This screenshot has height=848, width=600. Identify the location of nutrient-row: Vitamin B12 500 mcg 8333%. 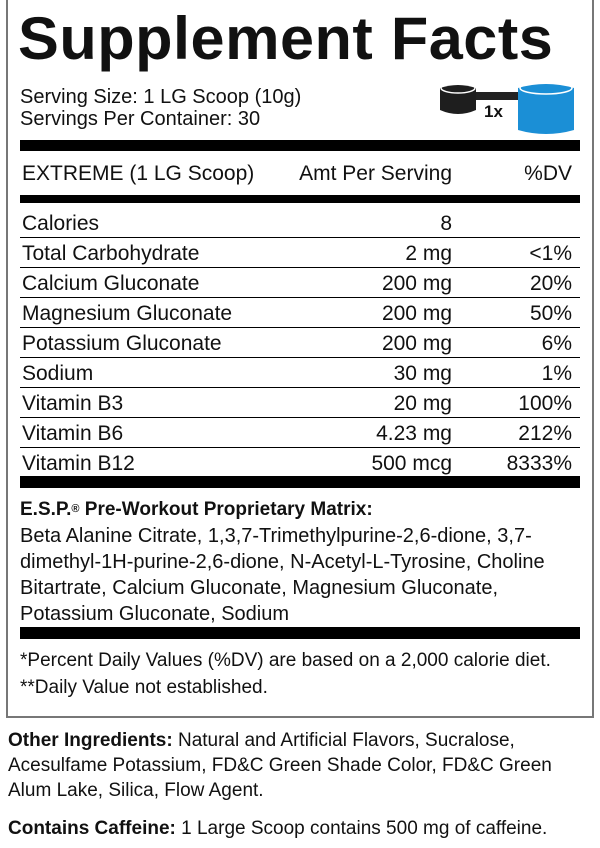
(300, 463).